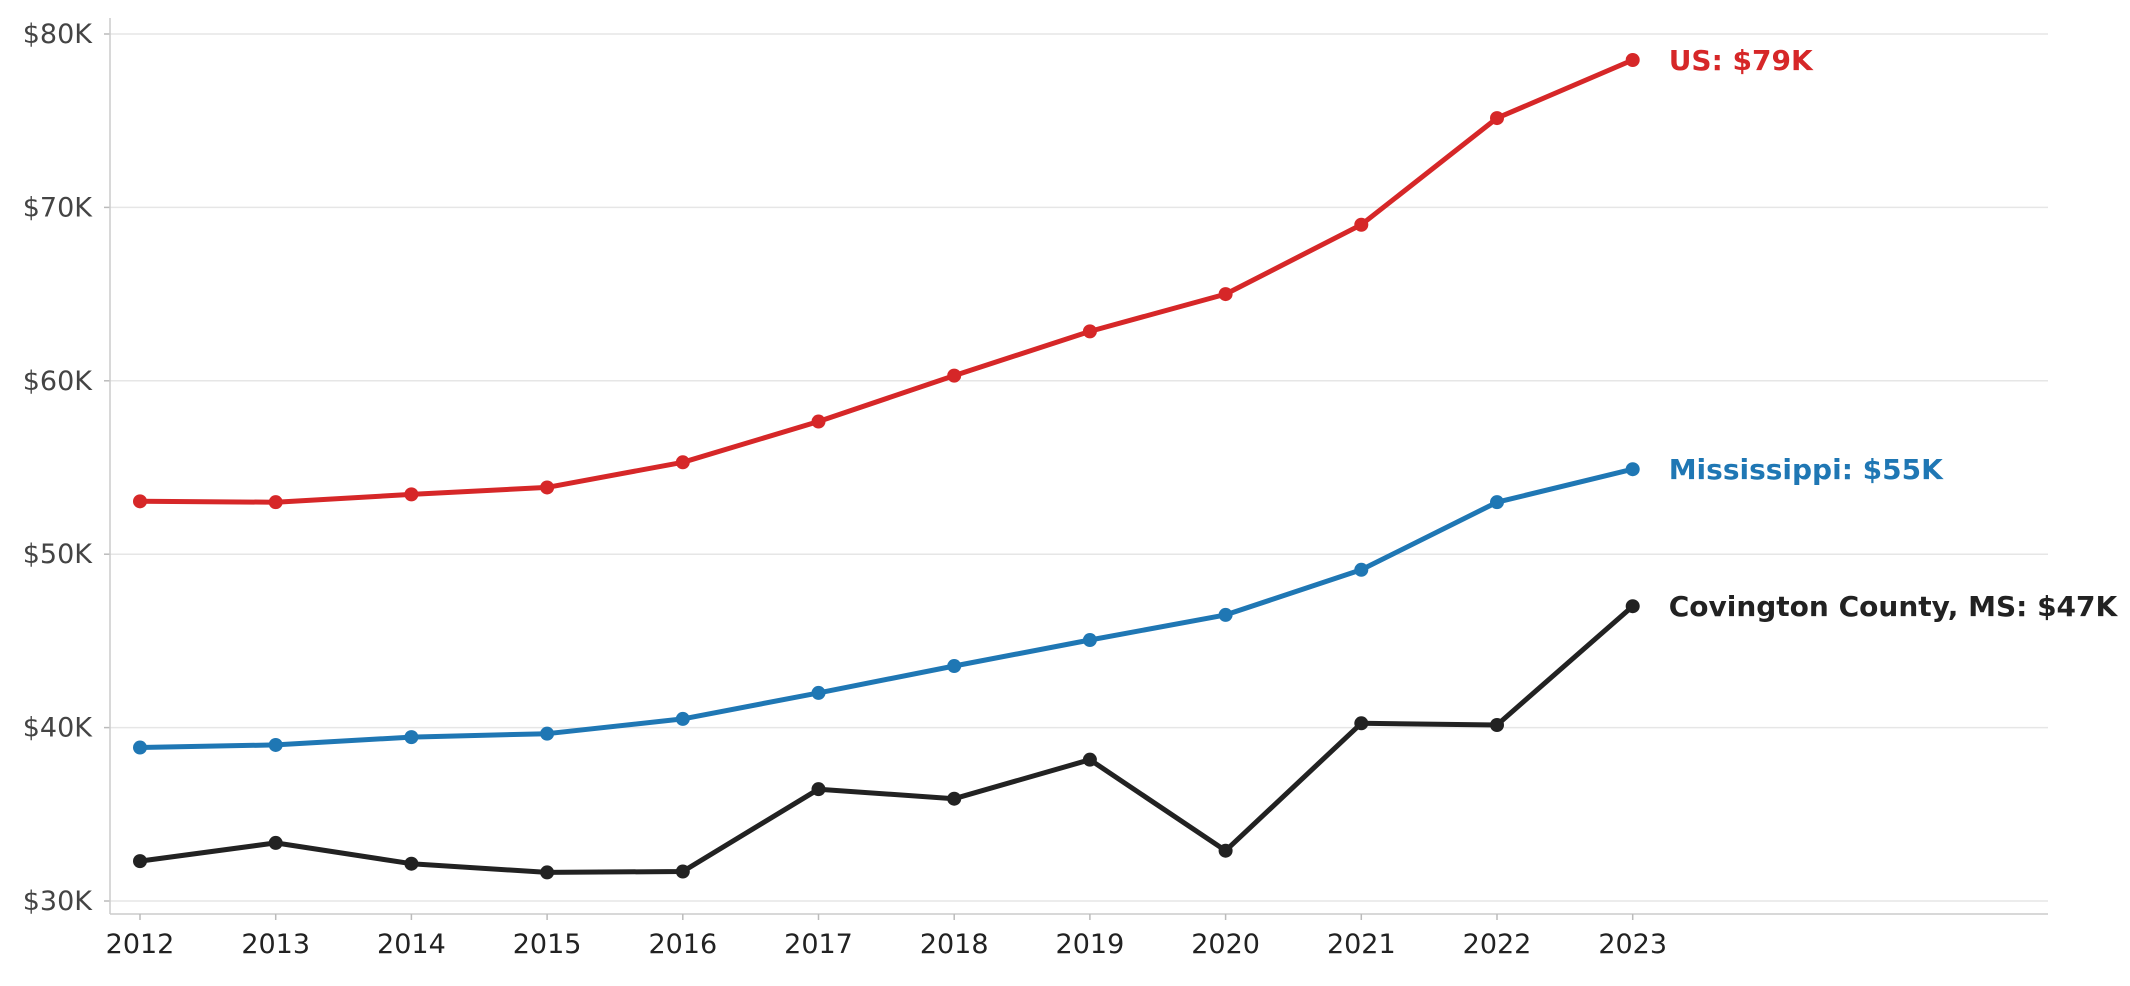 Image resolution: width=2130 pixels, height=986 pixels. What do you see at coordinates (1741, 60) in the screenshot?
I see `end-label-us: US: $79K` at bounding box center [1741, 60].